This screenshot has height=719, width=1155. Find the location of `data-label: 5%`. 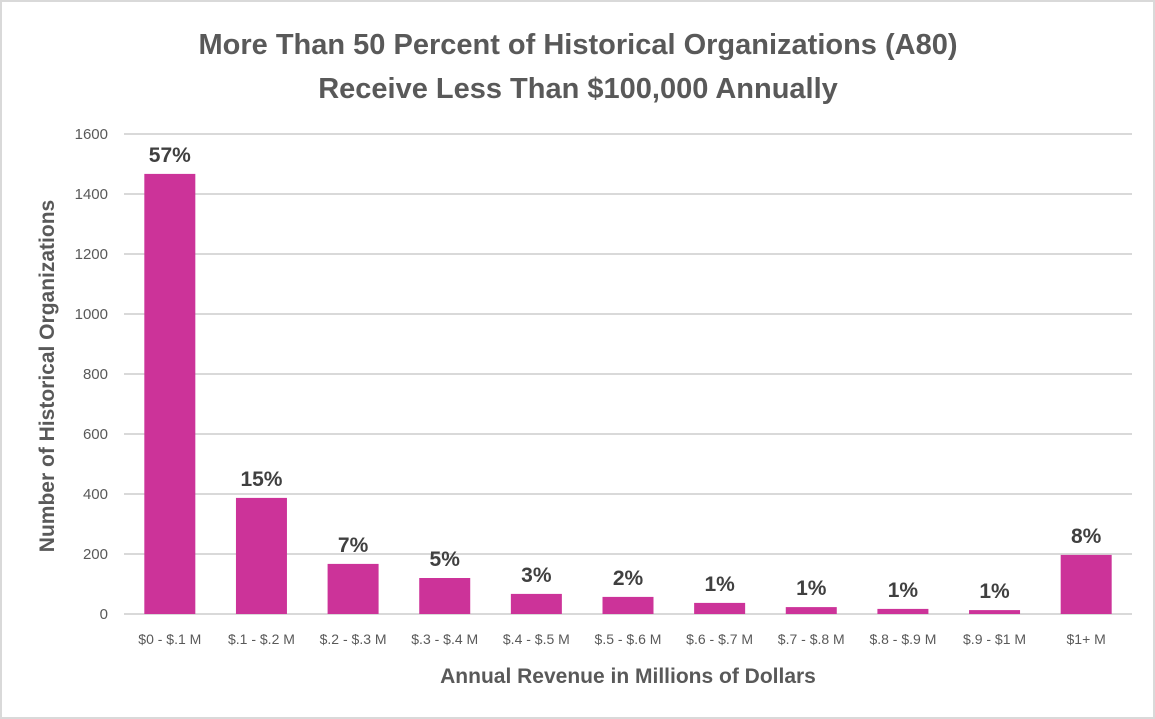

data-label: 5% is located at coordinates (445, 559).